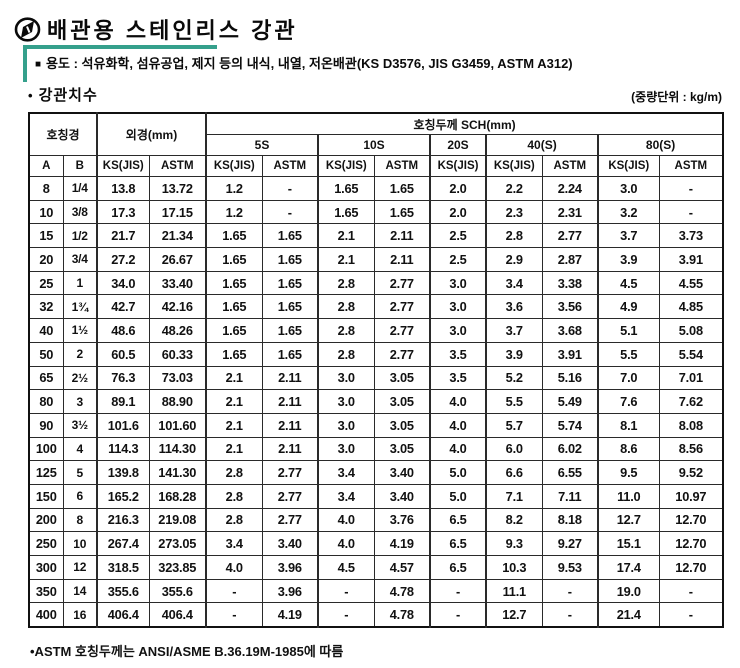 The height and width of the screenshot is (668, 740). Describe the element at coordinates (177, 259) in the screenshot. I see `table-cell: 26.67` at that location.